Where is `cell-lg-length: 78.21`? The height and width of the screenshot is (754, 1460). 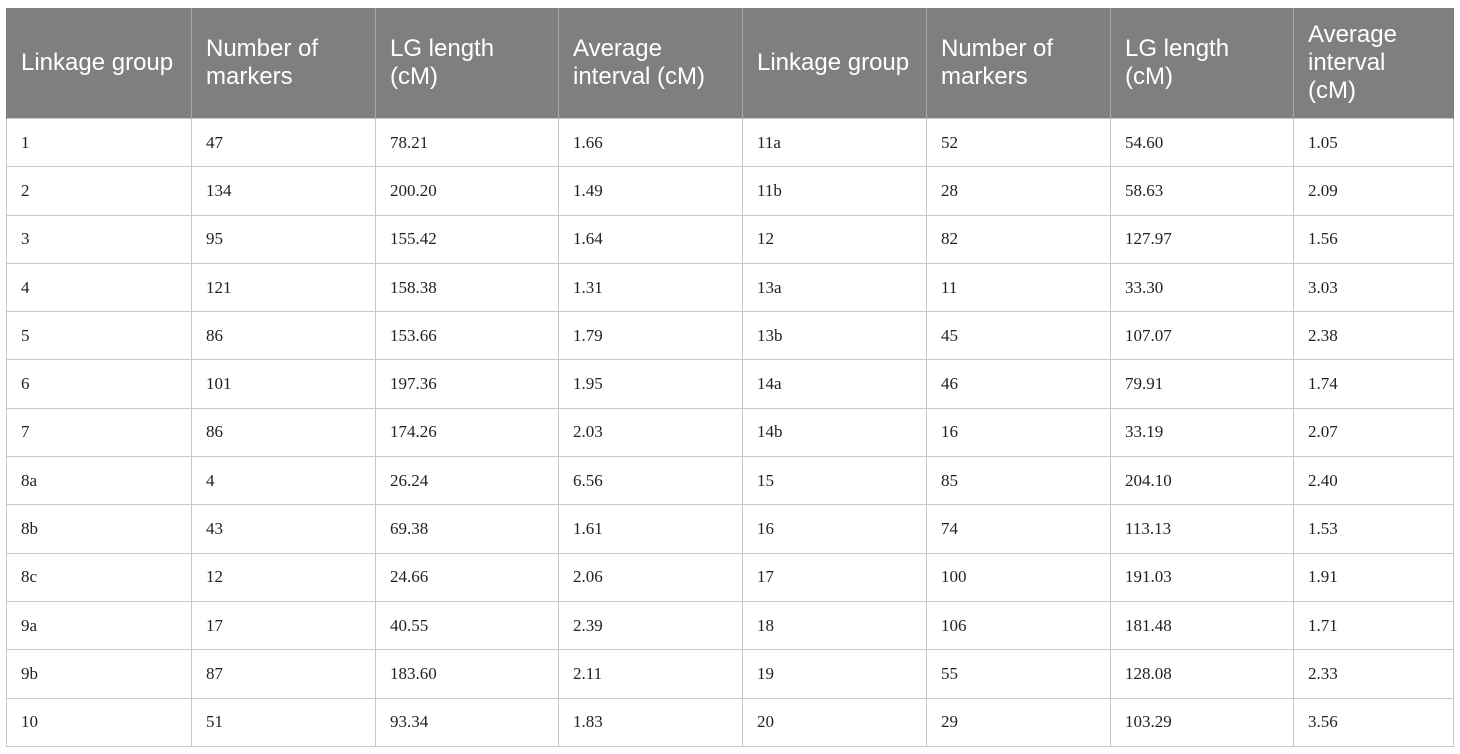
cell-lg-length: 78.21 is located at coordinates (467, 142).